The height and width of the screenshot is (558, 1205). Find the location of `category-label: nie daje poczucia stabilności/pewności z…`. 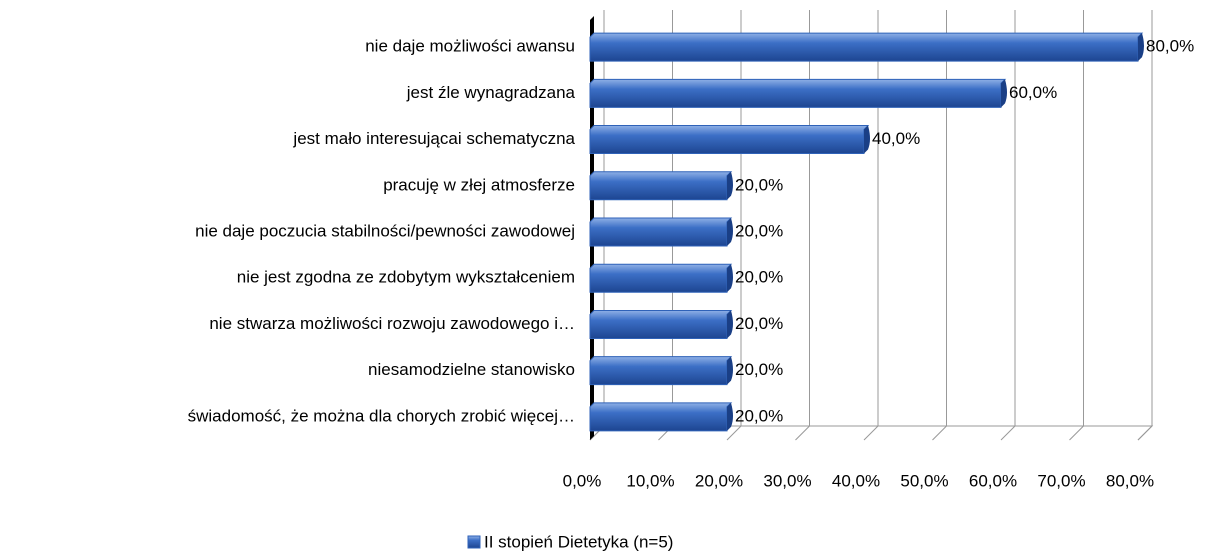

category-label: nie daje poczucia stabilności/pewności z… is located at coordinates (385, 230).